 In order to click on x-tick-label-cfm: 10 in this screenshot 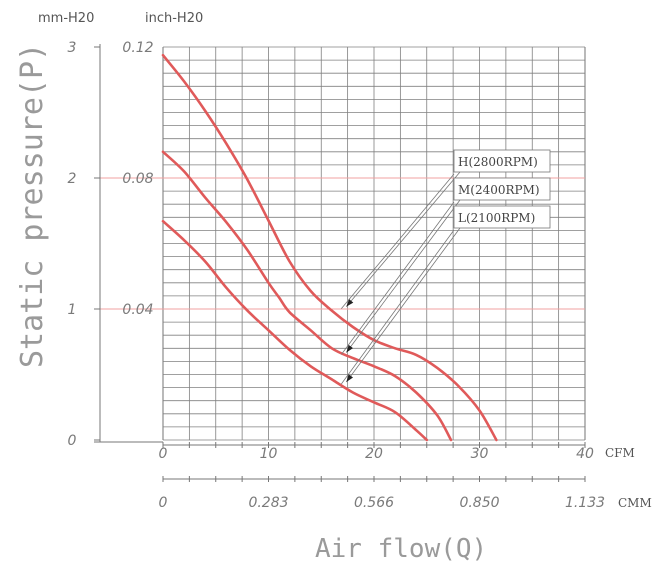, I will do `click(269, 454)`.